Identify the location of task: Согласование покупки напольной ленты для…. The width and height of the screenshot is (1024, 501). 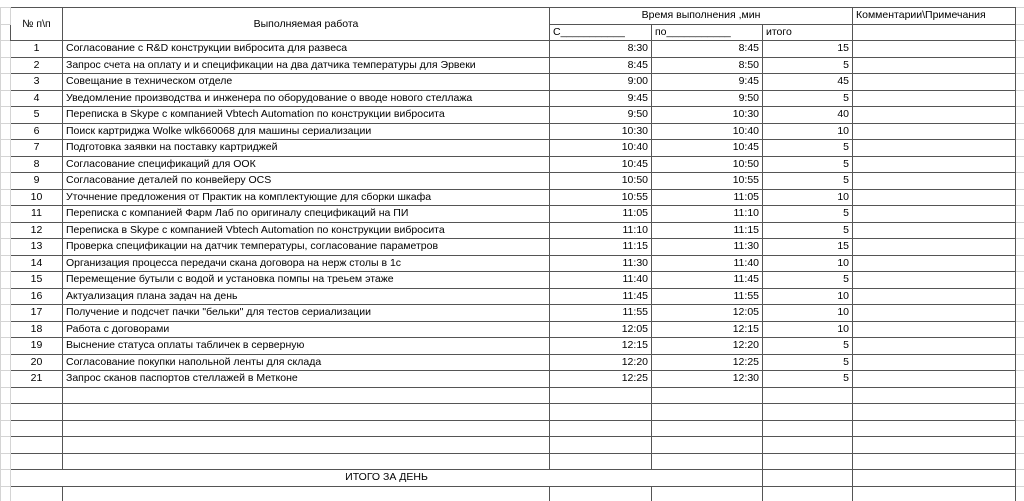
(306, 362).